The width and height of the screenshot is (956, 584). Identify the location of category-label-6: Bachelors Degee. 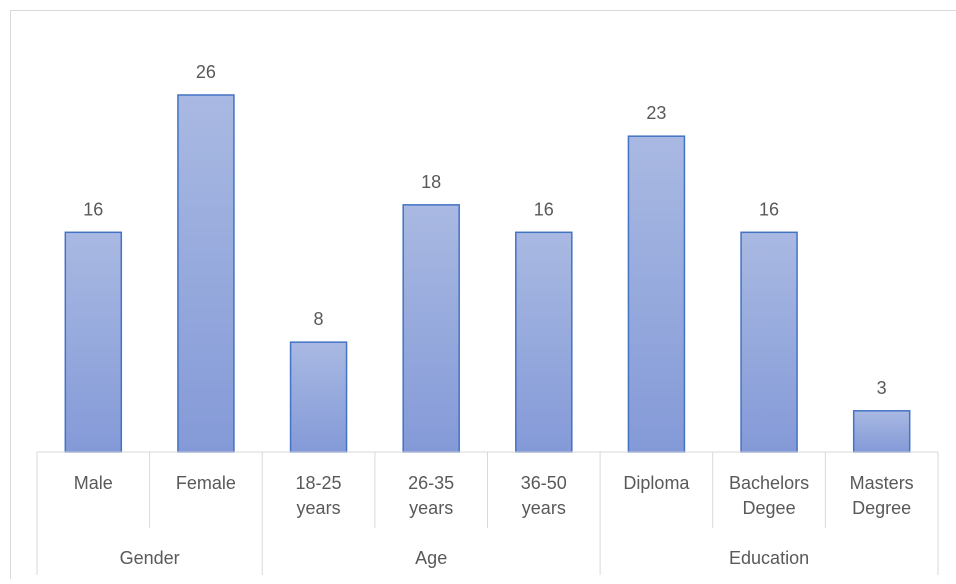
(769, 495).